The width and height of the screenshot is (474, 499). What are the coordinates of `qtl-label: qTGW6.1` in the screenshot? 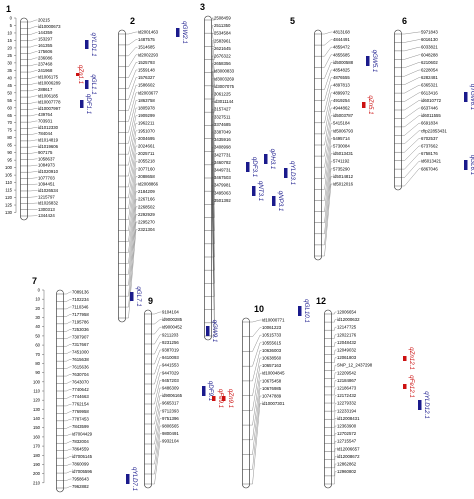 It's located at (471, 97).